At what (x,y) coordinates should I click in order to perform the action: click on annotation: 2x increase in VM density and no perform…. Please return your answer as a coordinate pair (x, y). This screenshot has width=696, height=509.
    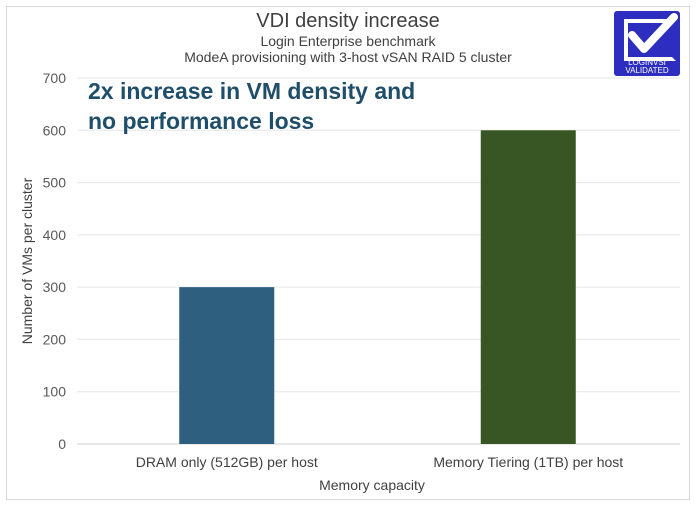
    Looking at the image, I should click on (288, 106).